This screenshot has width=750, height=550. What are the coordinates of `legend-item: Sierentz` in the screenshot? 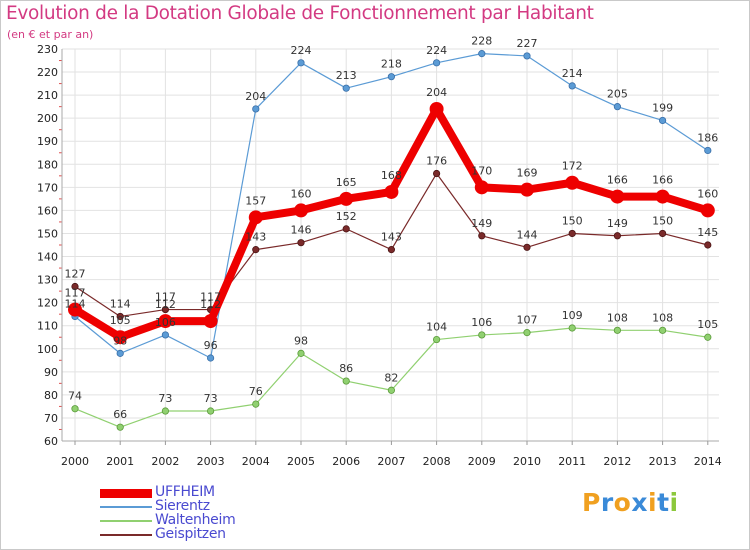 It's located at (200, 506).